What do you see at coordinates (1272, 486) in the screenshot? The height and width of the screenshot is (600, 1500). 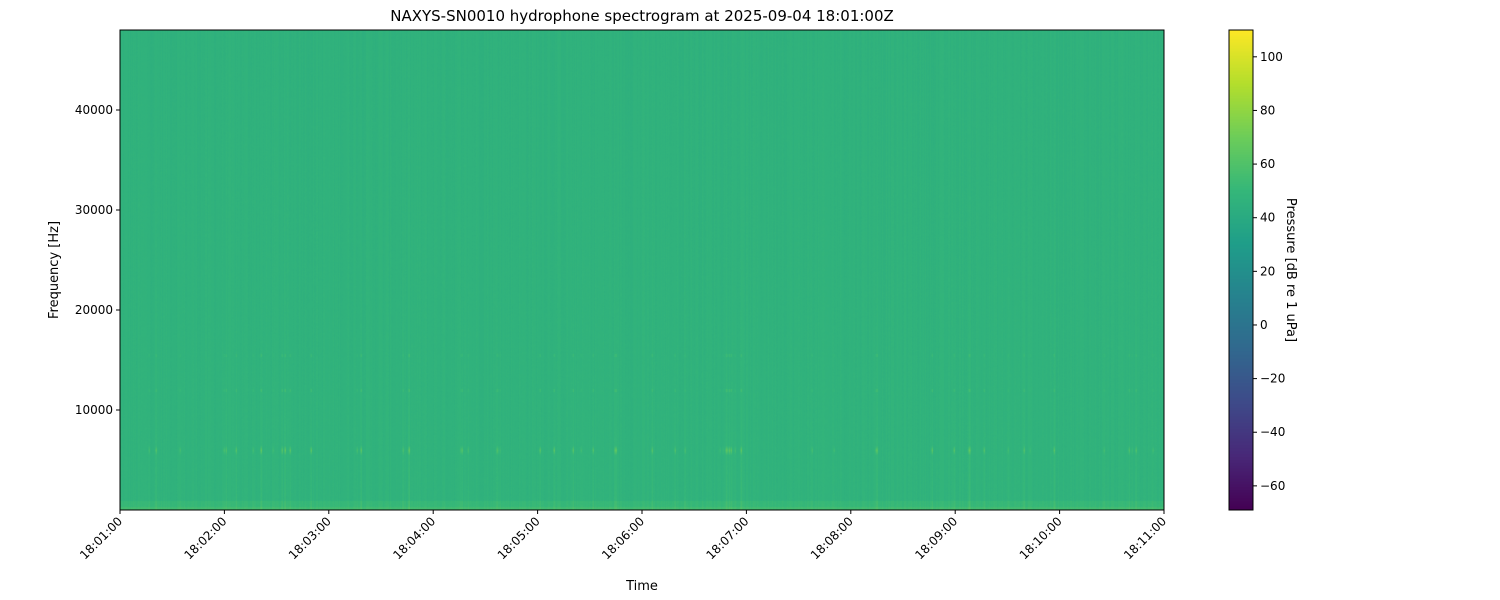 I see `colorbar-tick-label: −60` at bounding box center [1272, 486].